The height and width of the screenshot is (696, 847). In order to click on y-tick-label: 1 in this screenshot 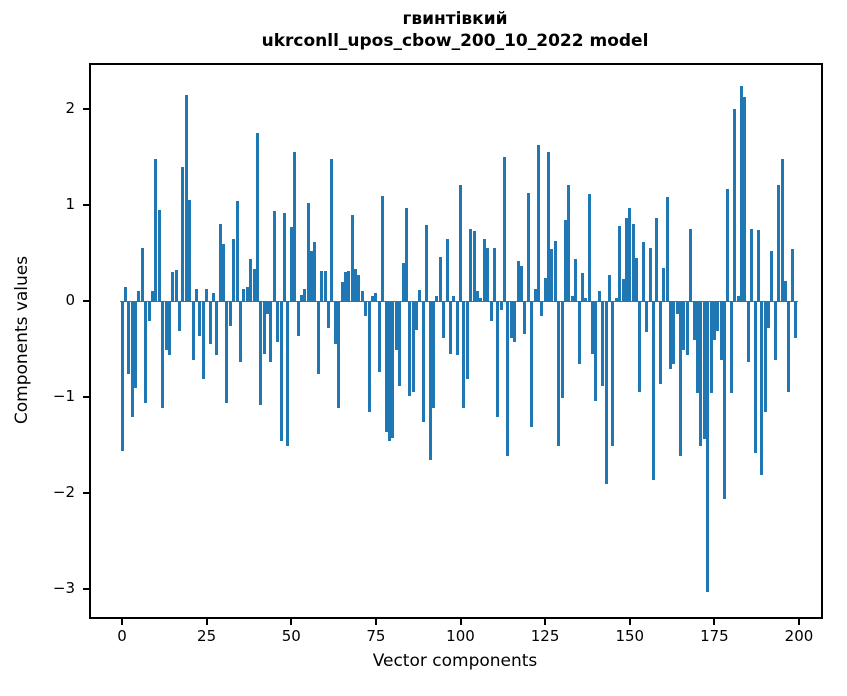, I will do `click(70, 204)`.